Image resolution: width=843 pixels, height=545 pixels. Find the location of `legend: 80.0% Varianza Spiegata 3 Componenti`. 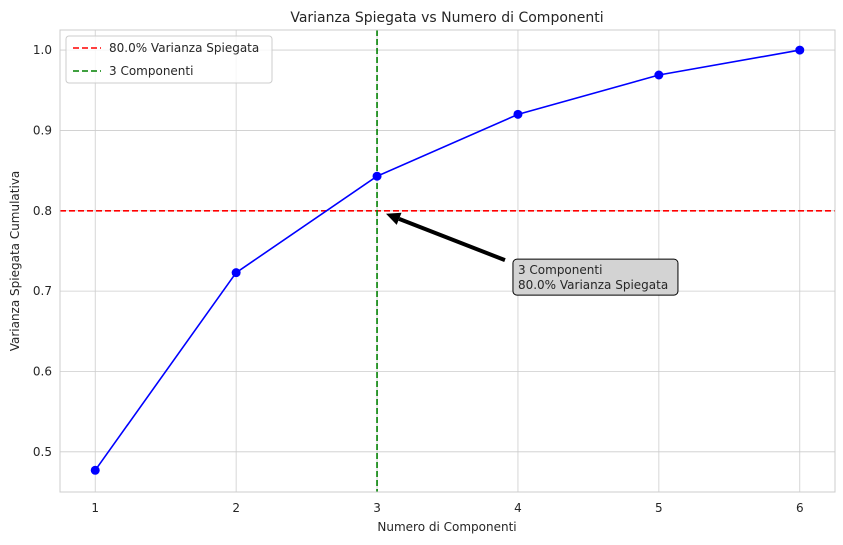

legend: 80.0% Varianza Spiegata 3 Componenti is located at coordinates (169, 59).